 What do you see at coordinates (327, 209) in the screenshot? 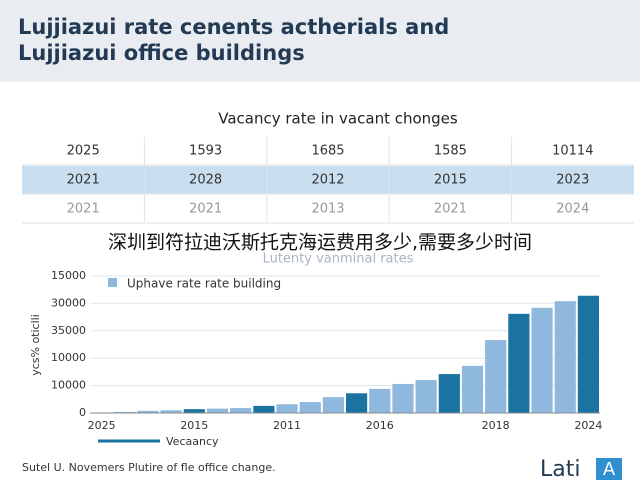
I see `table-cell: 2013` at bounding box center [327, 209].